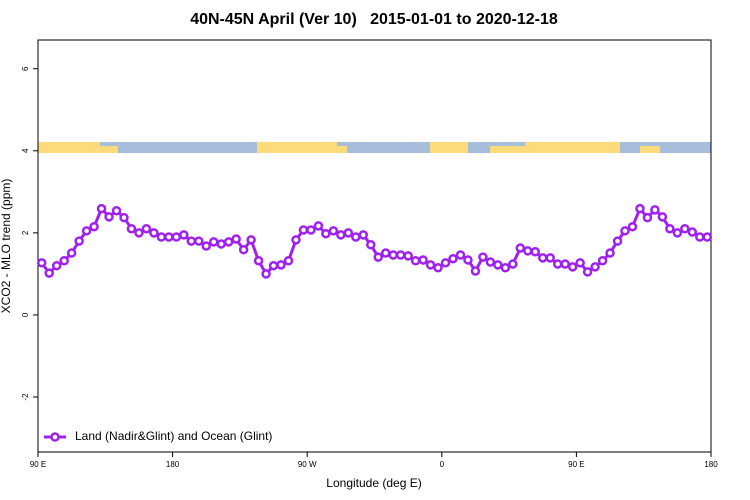 The width and height of the screenshot is (750, 500). What do you see at coordinates (373, 483) in the screenshot?
I see `x-axis-label: Longitude (deg E)` at bounding box center [373, 483].